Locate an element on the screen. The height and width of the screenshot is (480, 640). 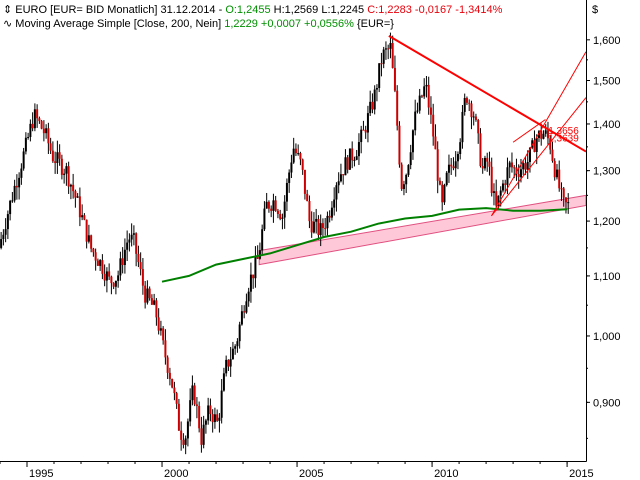
channel-layer is located at coordinates (422, 230).